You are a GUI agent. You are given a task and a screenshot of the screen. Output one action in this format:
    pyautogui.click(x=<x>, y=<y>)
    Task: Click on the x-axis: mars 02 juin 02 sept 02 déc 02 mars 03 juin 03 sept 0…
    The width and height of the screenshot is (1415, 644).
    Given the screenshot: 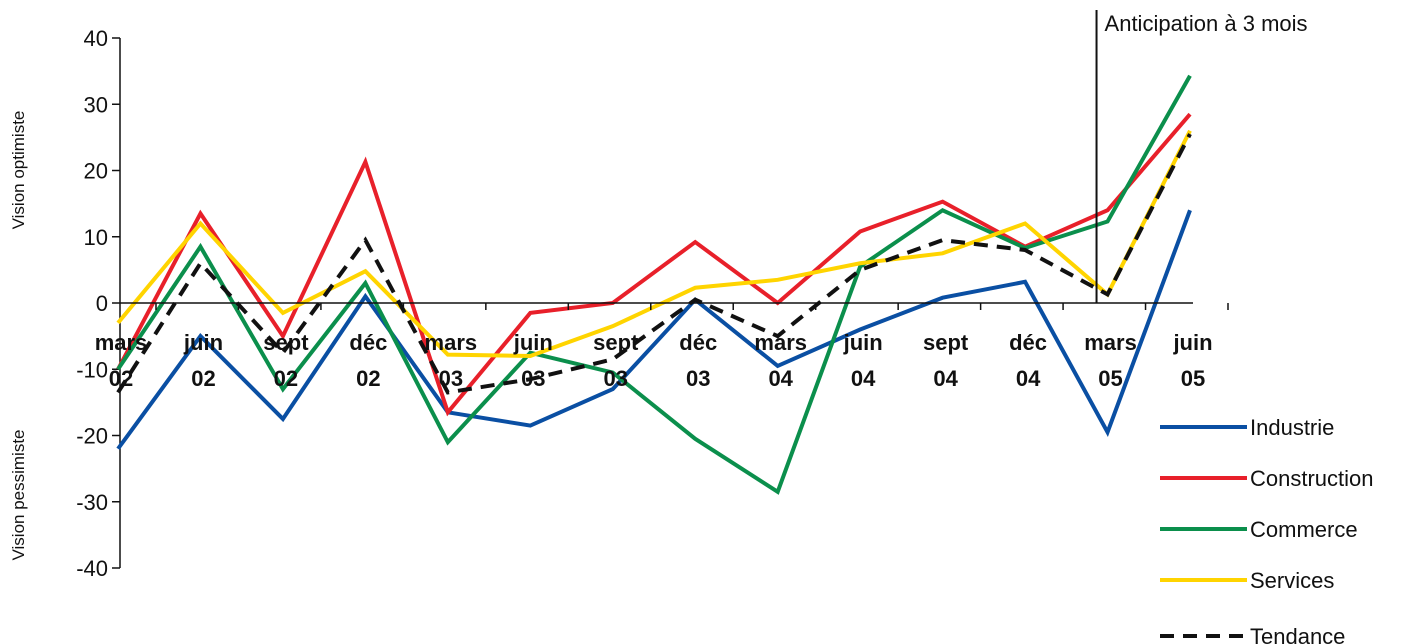 What is the action you would take?
    pyautogui.click(x=662, y=346)
    